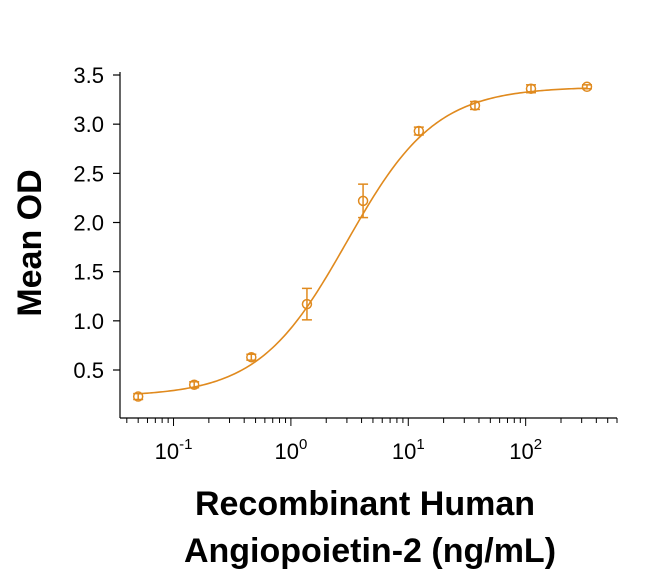 The image size is (650, 574). I want to click on x-tick-label: 10², so click(525, 450).